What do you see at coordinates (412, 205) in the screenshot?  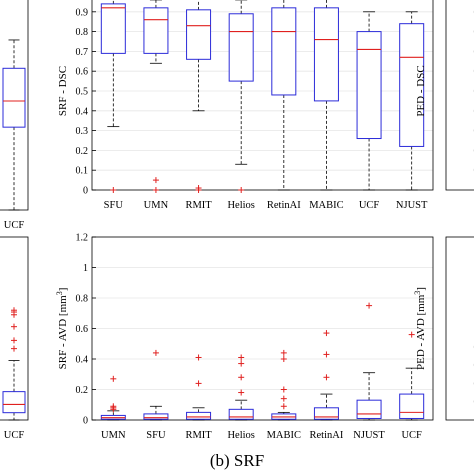 I see `x-tick-label: NJUST` at bounding box center [412, 205].